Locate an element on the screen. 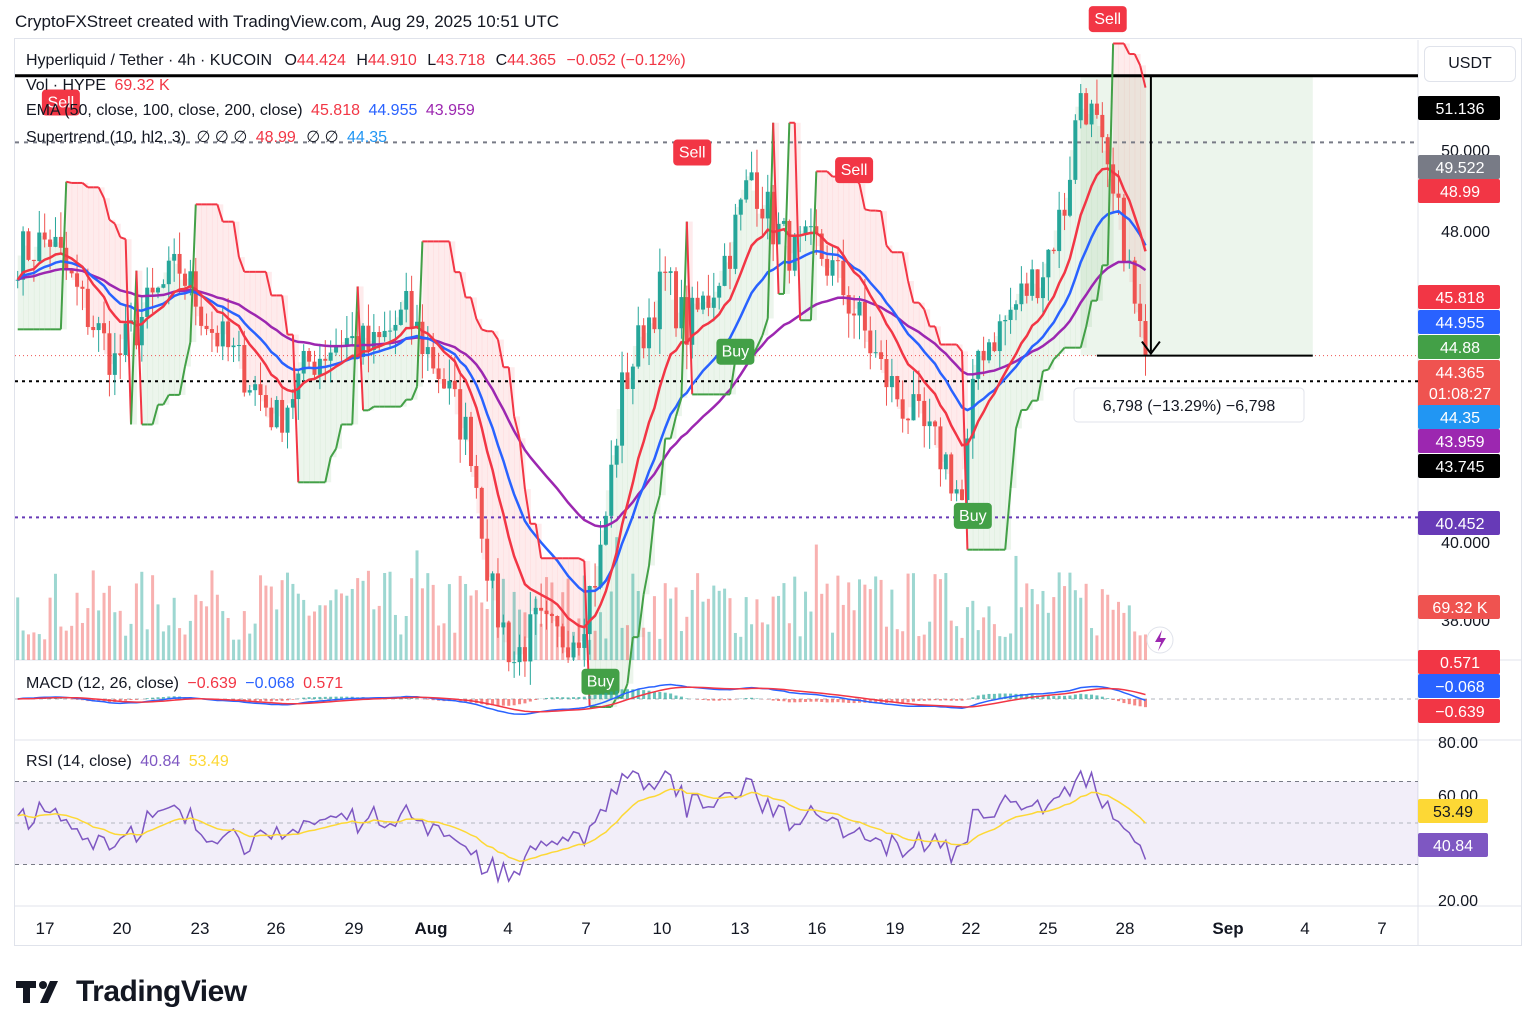  currency-selector: USDT is located at coordinates (1470, 64).